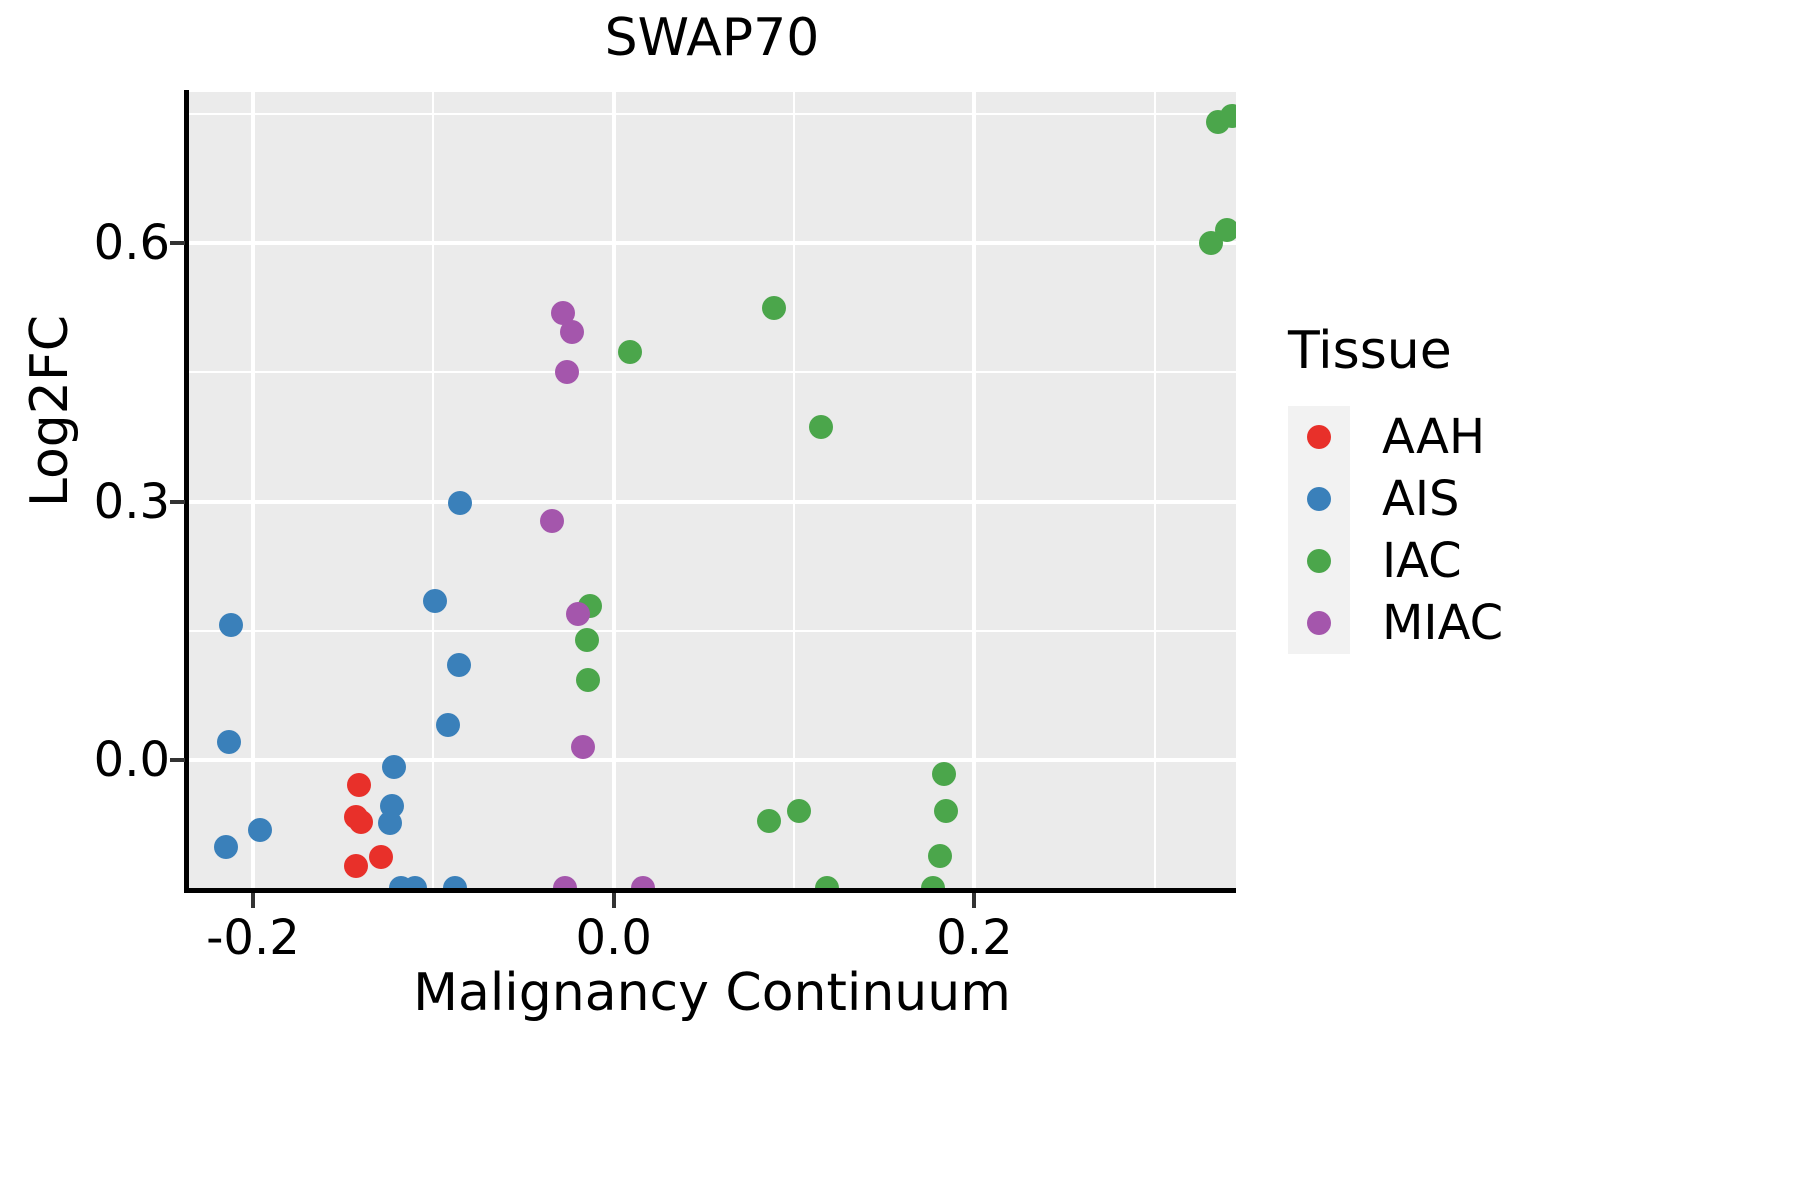 This screenshot has width=1800, height=1200. I want to click on legend-item-iac: IAC, so click(1508, 561).